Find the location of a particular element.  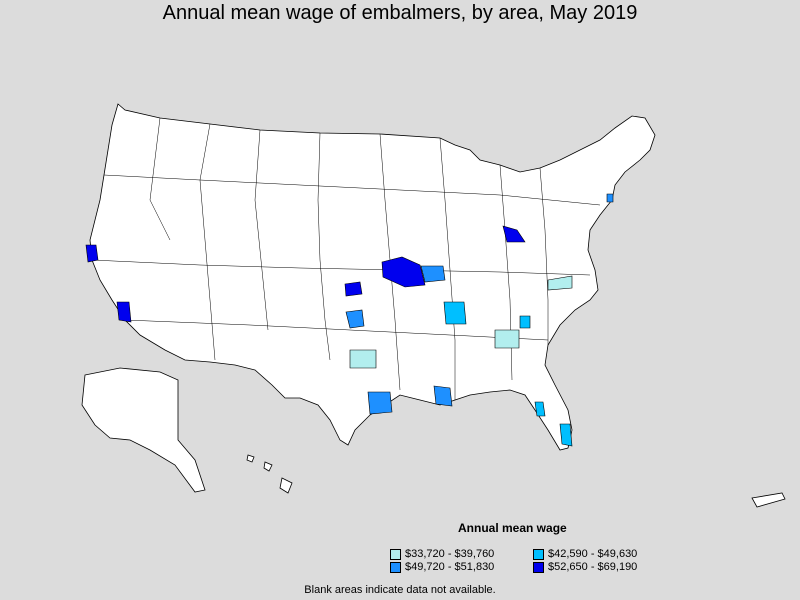

area-texas-north is located at coordinates (363, 359).